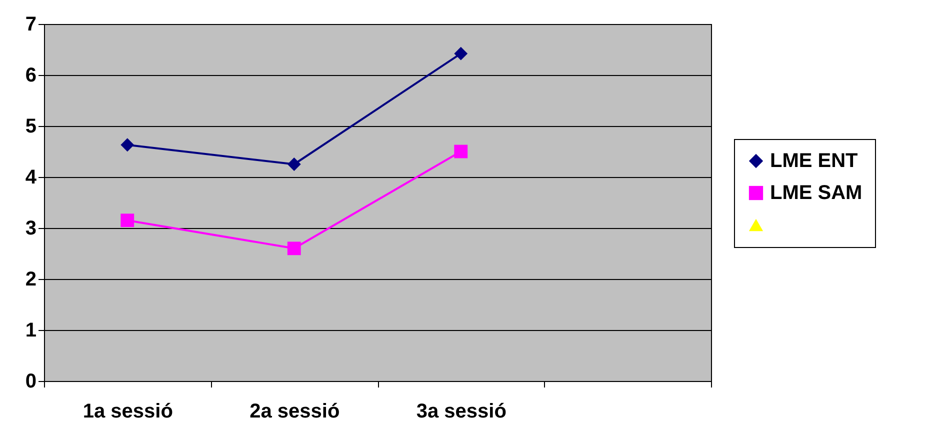 Image resolution: width=939 pixels, height=432 pixels. What do you see at coordinates (30, 75) in the screenshot?
I see `y-tick-label: 6` at bounding box center [30, 75].